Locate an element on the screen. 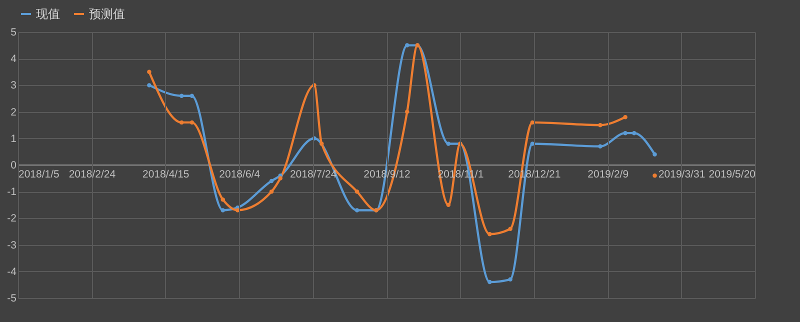  y-tick-label: 2 is located at coordinates (13, 112).